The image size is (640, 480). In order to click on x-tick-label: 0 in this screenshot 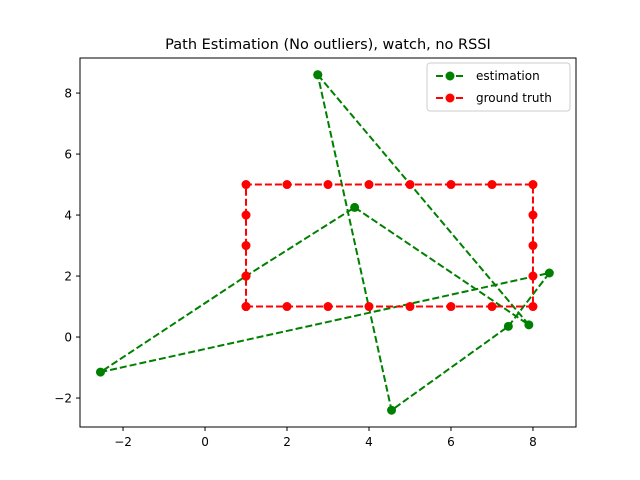, I will do `click(205, 442)`.